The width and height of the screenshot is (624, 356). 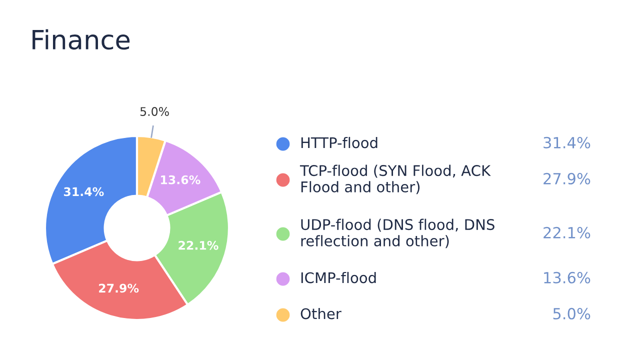 What do you see at coordinates (571, 314) in the screenshot?
I see `text: 5.0%` at bounding box center [571, 314].